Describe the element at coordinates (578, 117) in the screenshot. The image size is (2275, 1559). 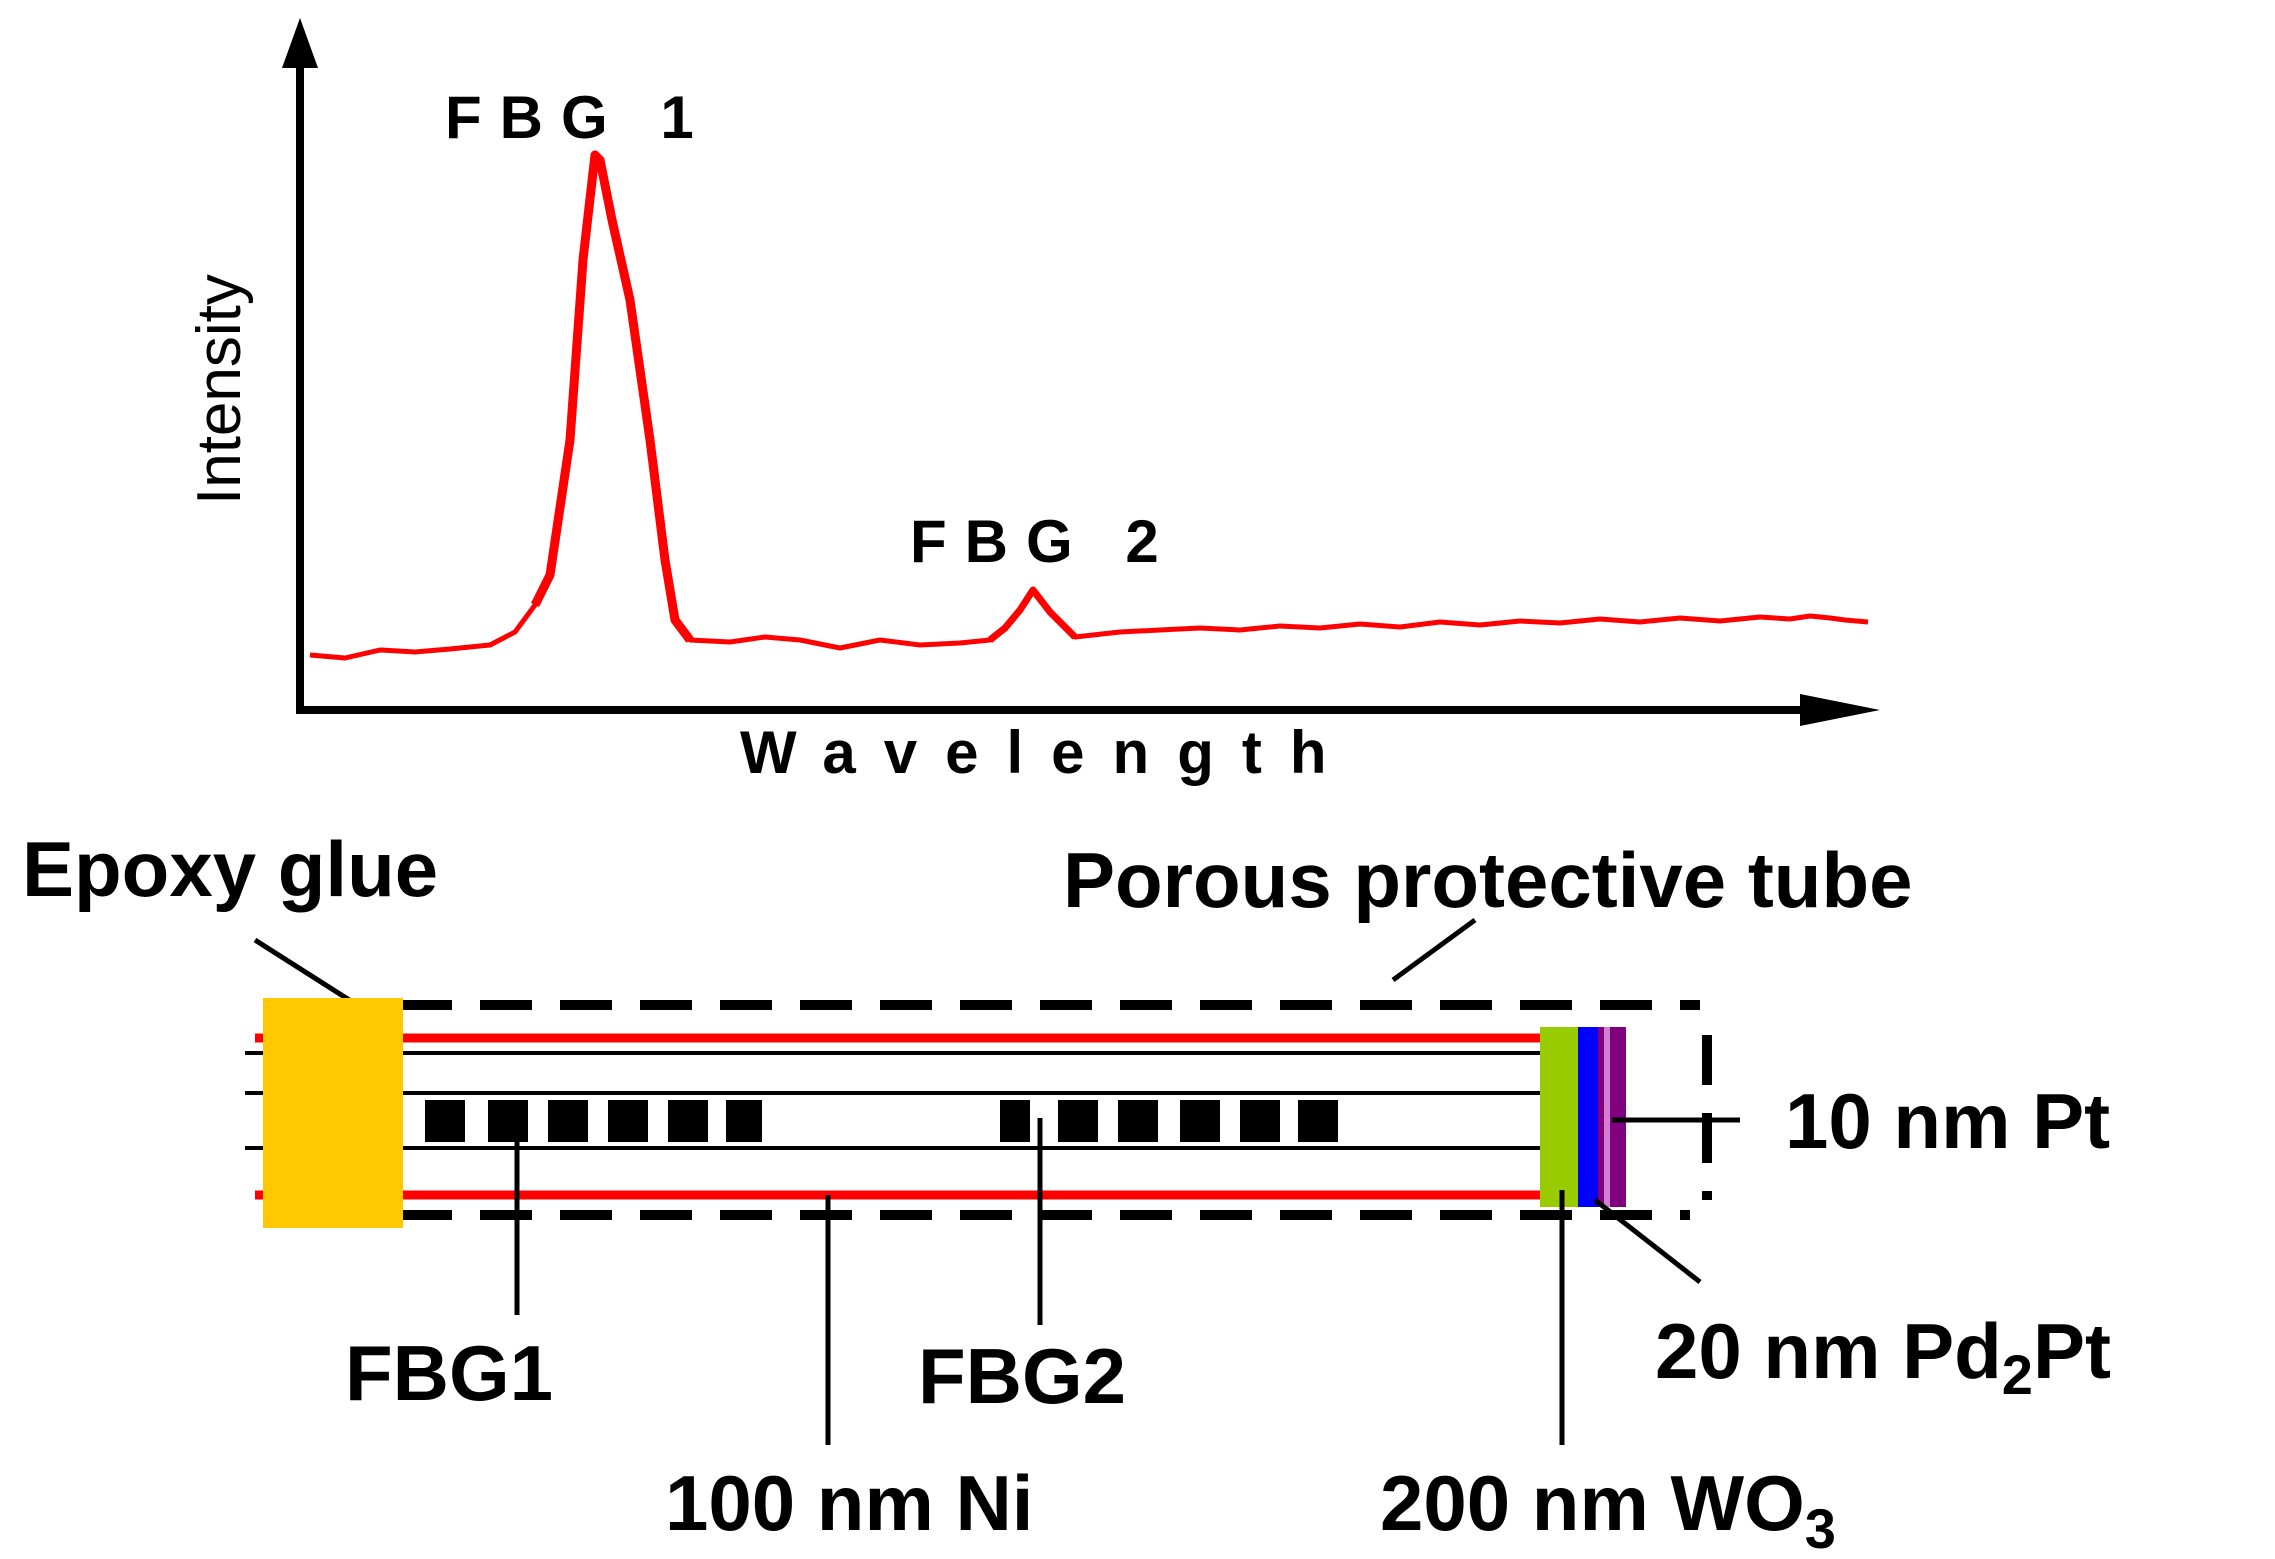
I see `peak-label-fbg1: FBG 1` at that location.